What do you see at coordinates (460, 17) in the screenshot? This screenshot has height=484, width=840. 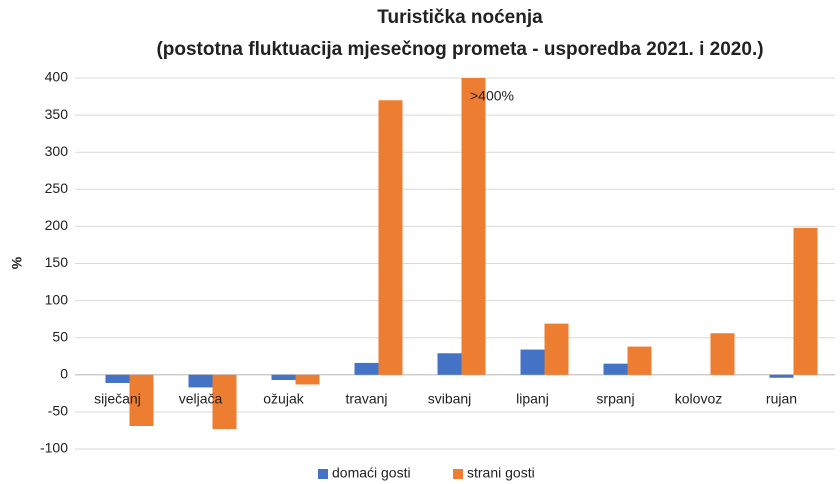 I see `chart-title: Turistička noćenja` at bounding box center [460, 17].